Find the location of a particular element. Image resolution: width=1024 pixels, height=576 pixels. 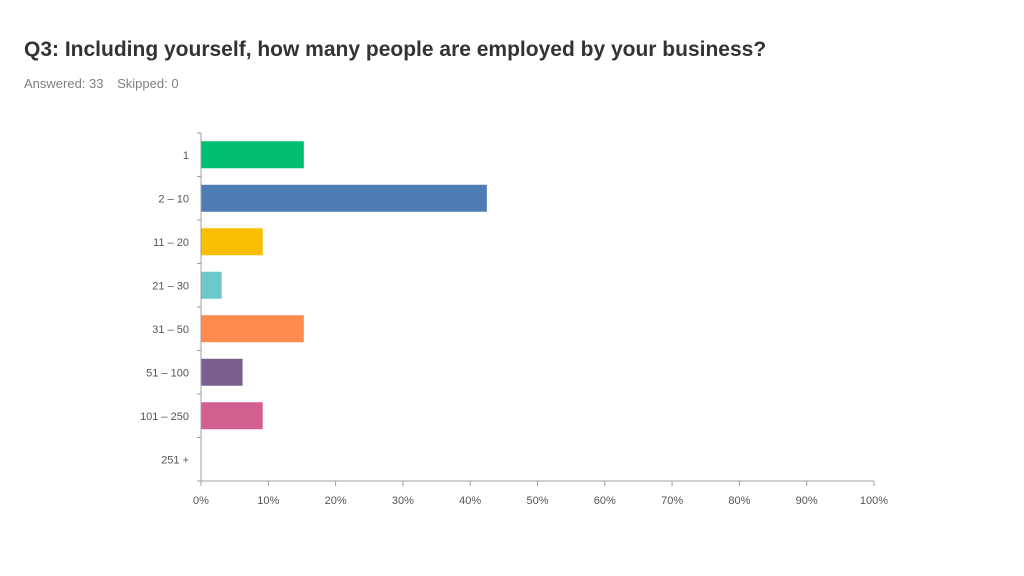

y-tick-label: 1 is located at coordinates (186, 156).